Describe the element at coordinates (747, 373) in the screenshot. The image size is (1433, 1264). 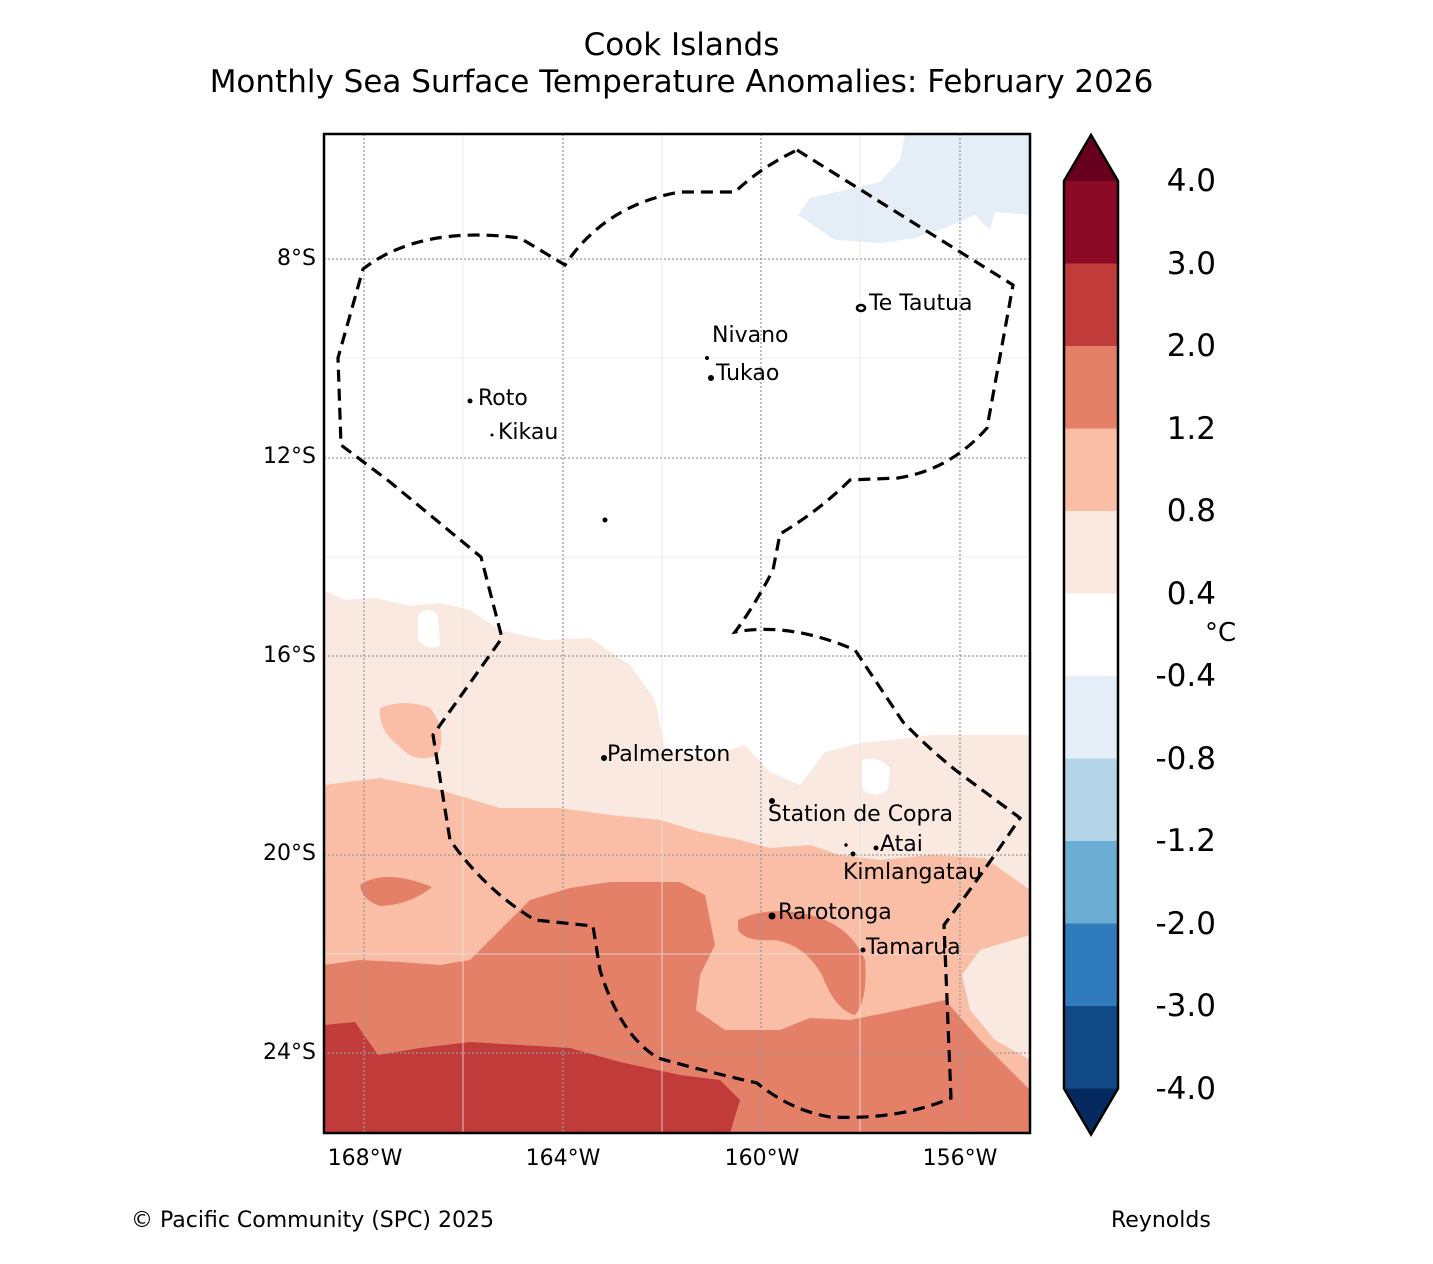
I see `place-label: Tukao` at that location.